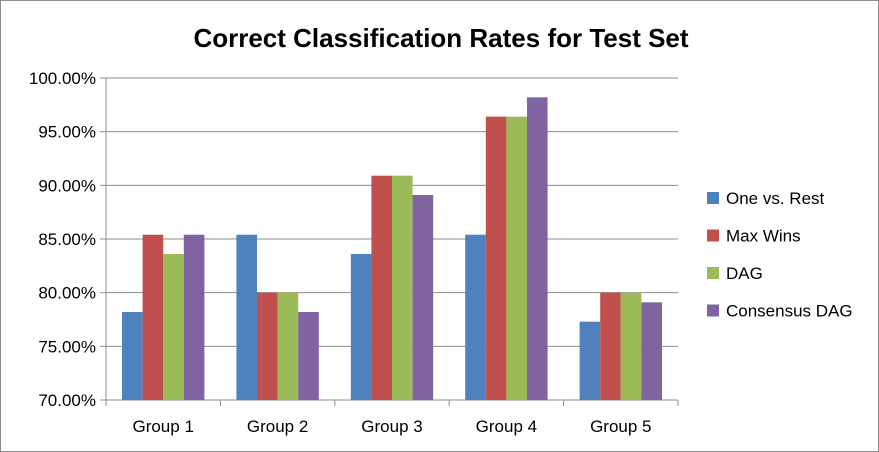 Image resolution: width=879 pixels, height=452 pixels. What do you see at coordinates (775, 198) in the screenshot?
I see `legend-label: One vs. Rest` at bounding box center [775, 198].